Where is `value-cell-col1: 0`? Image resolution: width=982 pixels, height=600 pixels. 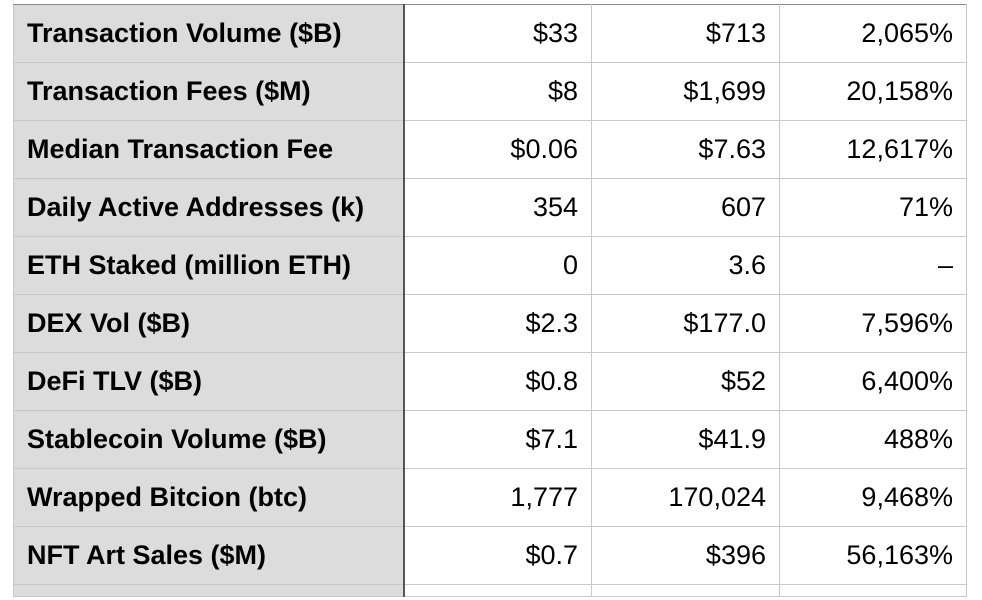
value-cell-col1: 0 is located at coordinates (497, 265).